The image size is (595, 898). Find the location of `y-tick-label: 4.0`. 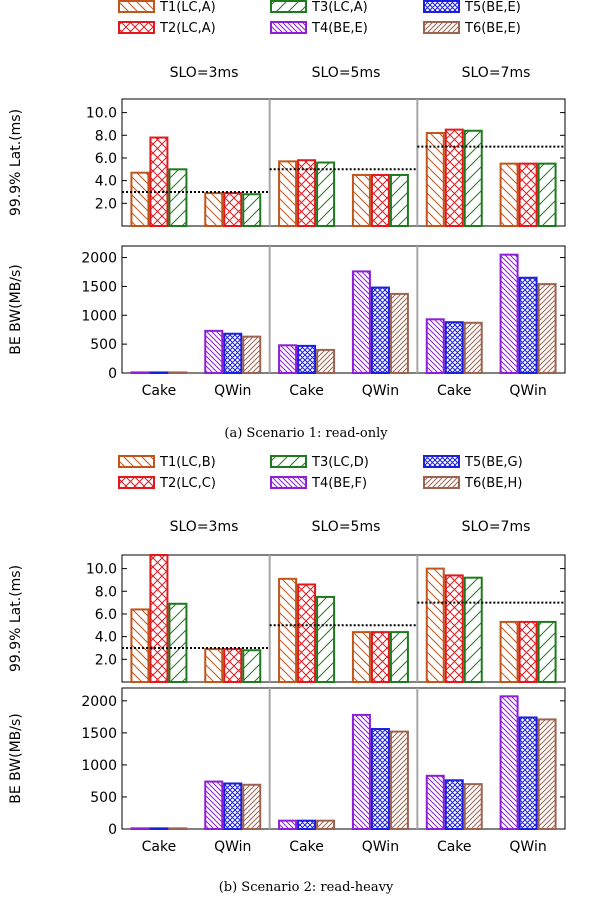

y-tick-label: 4.0 is located at coordinates (106, 182).